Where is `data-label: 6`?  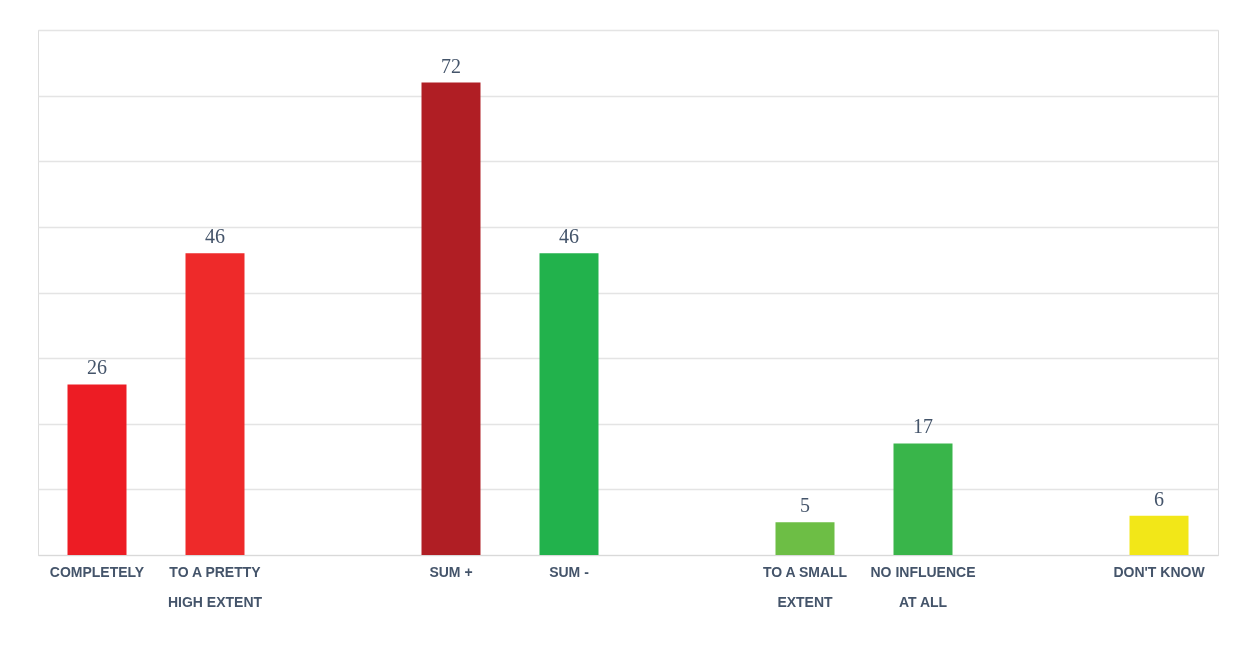
data-label: 6 is located at coordinates (1159, 498).